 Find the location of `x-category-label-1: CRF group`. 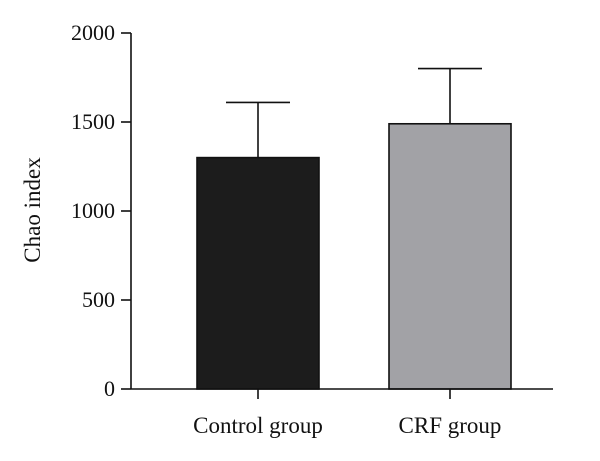

x-category-label-1: CRF group is located at coordinates (450, 425).